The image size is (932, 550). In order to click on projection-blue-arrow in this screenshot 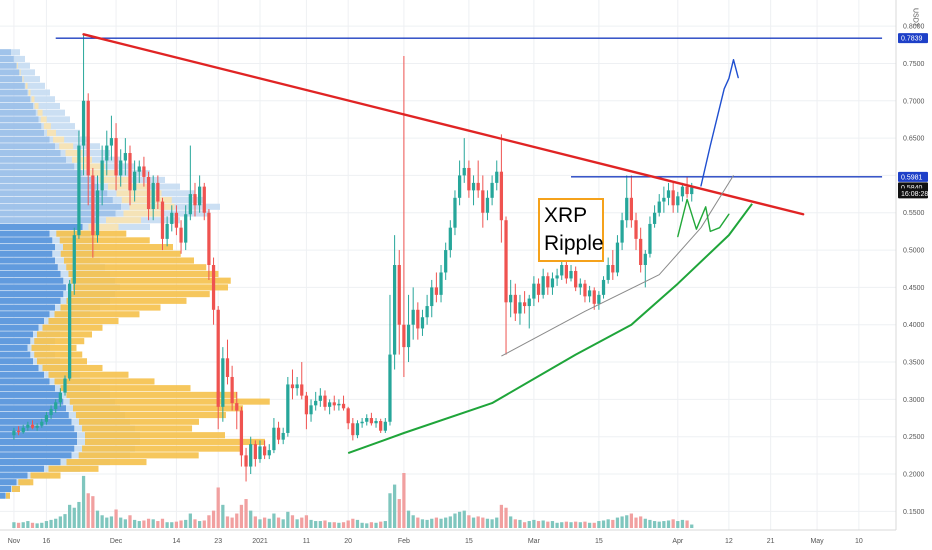, I will do `click(719, 123)`.